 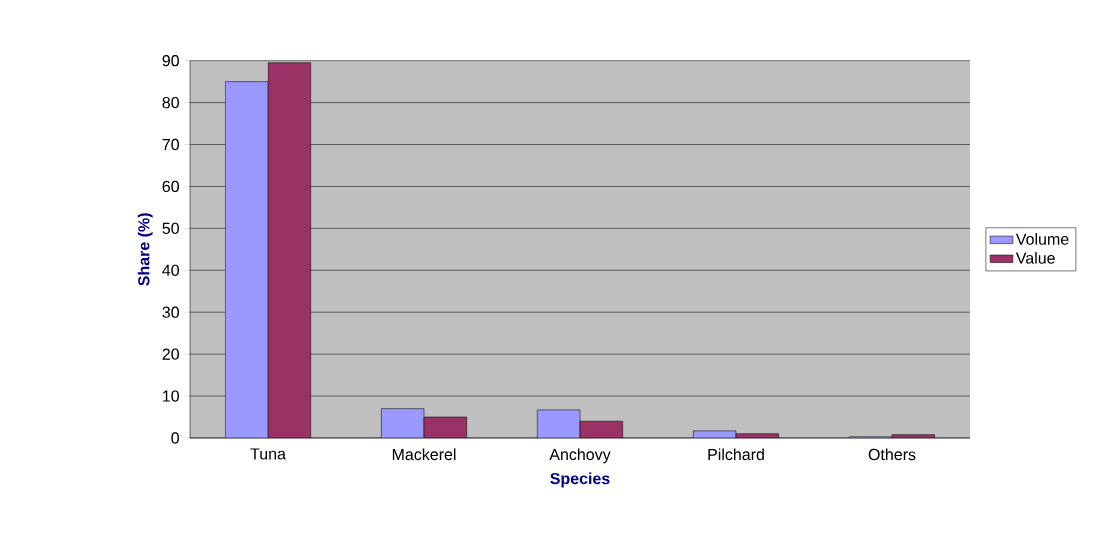 I want to click on x-tick-label: Tuna, so click(x=268, y=454).